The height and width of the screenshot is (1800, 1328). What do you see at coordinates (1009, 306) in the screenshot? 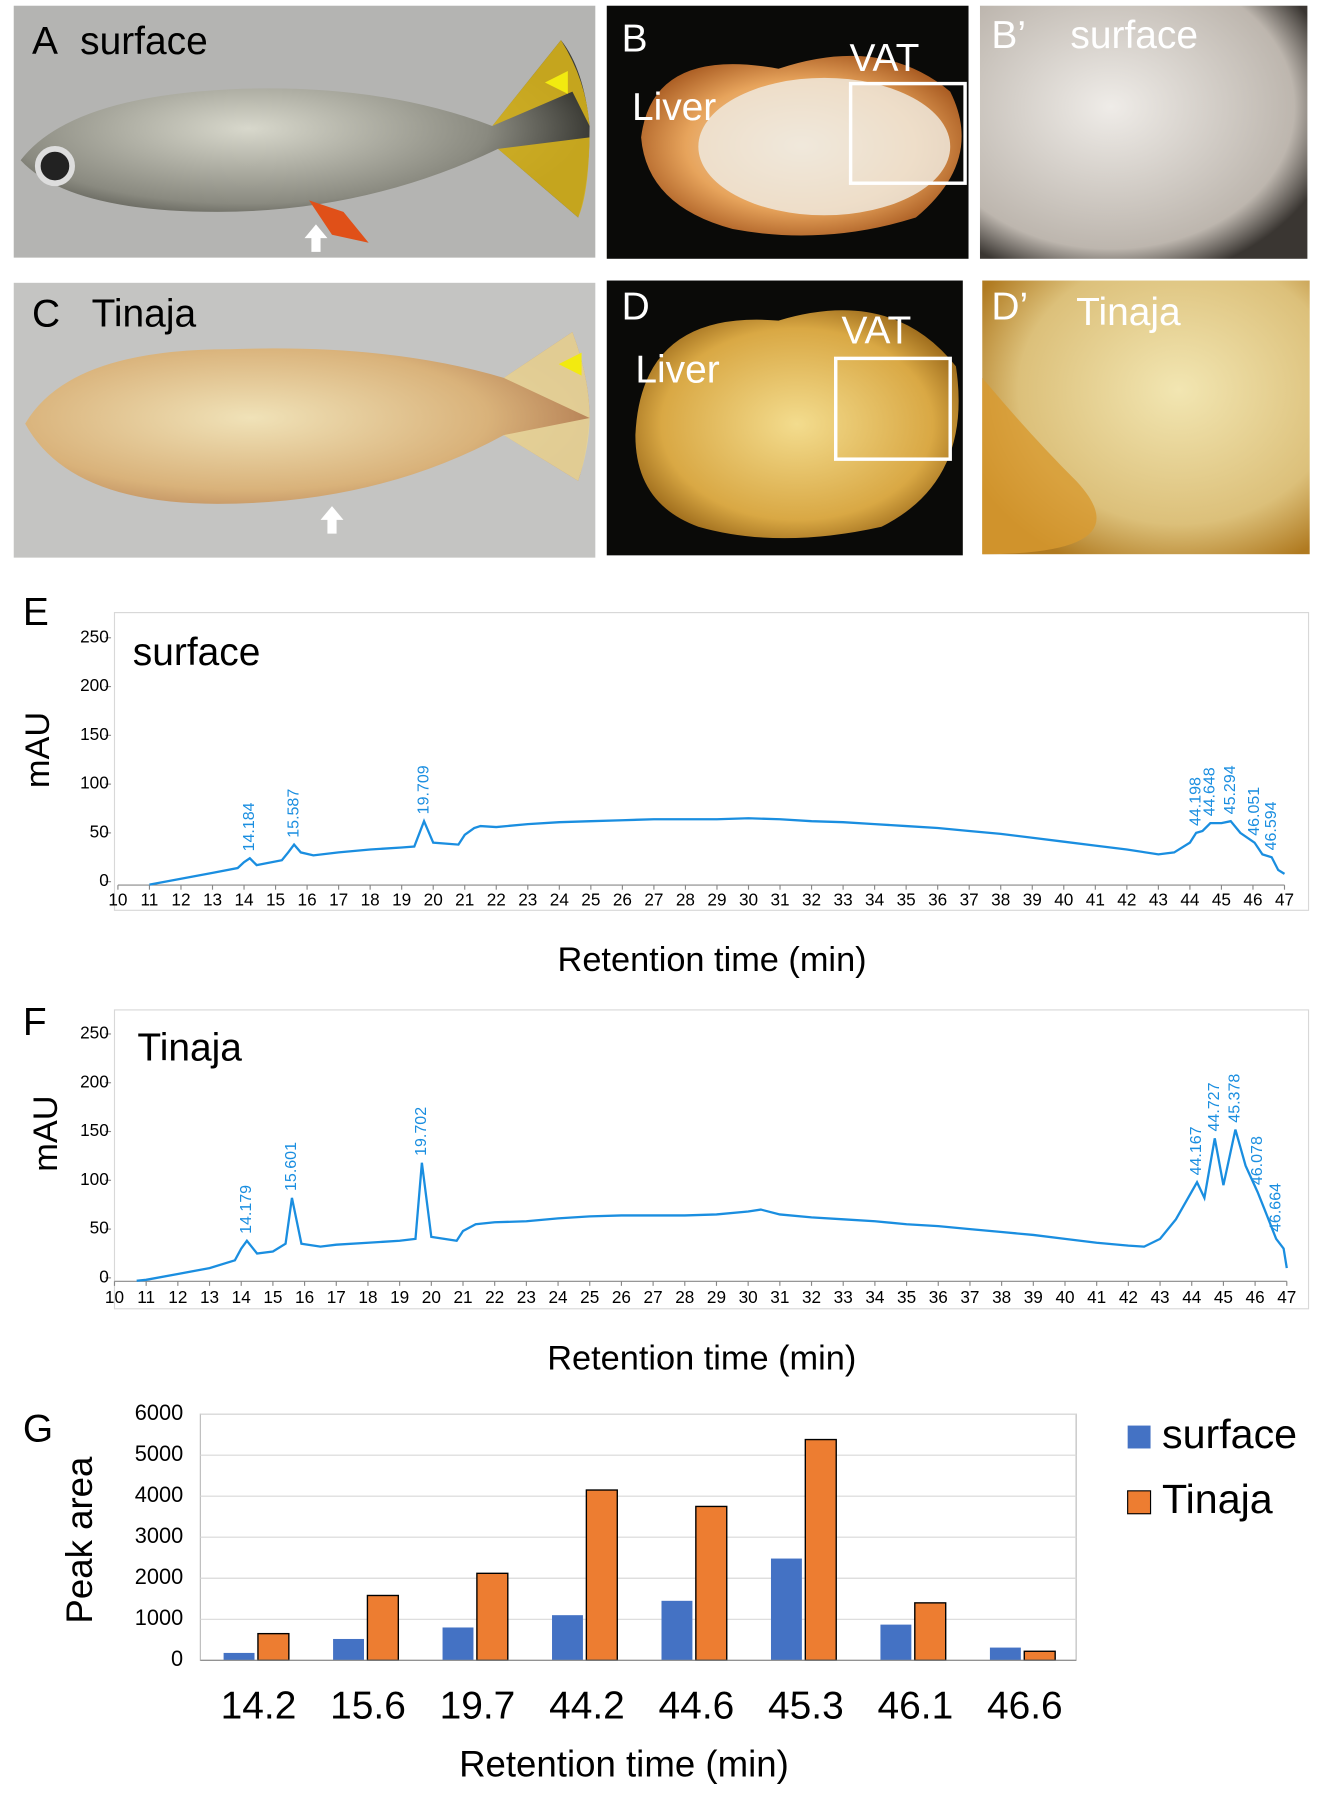
I see `panel-letter: D’` at bounding box center [1009, 306].